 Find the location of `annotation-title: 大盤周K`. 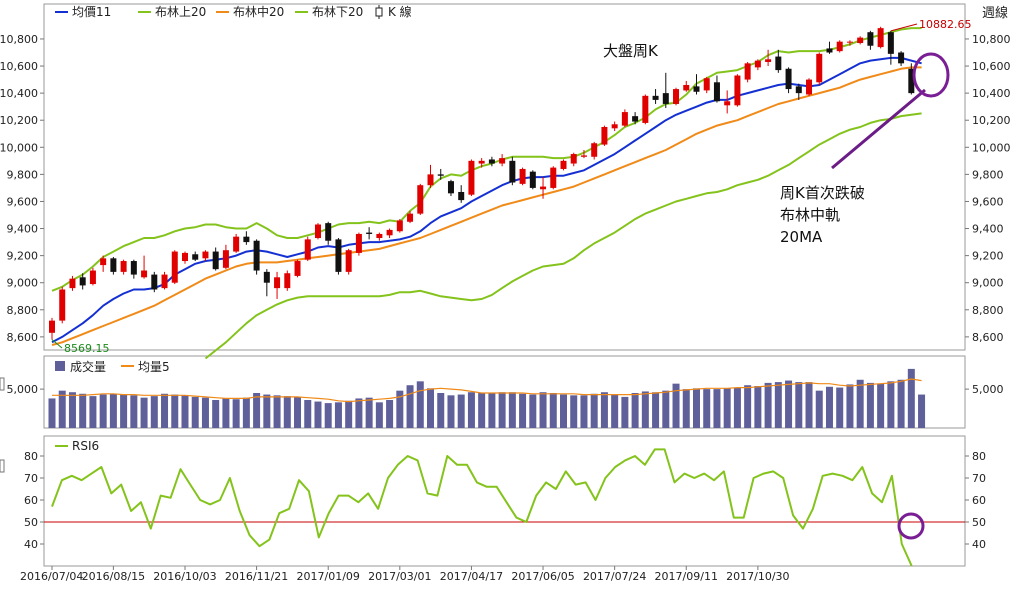

annotation-title: 大盤周K is located at coordinates (631, 51).